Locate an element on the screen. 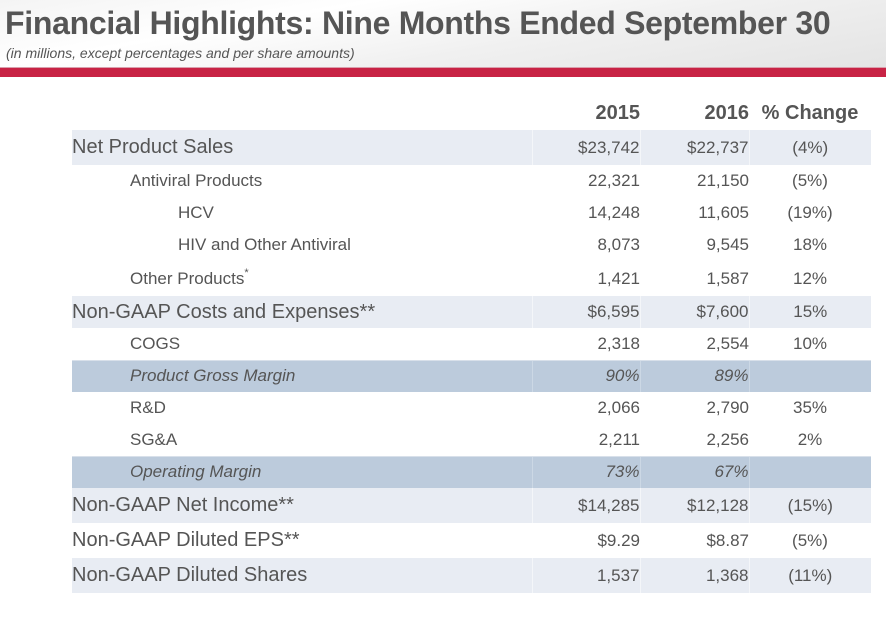  row-label: Antiviral Products is located at coordinates (196, 180).